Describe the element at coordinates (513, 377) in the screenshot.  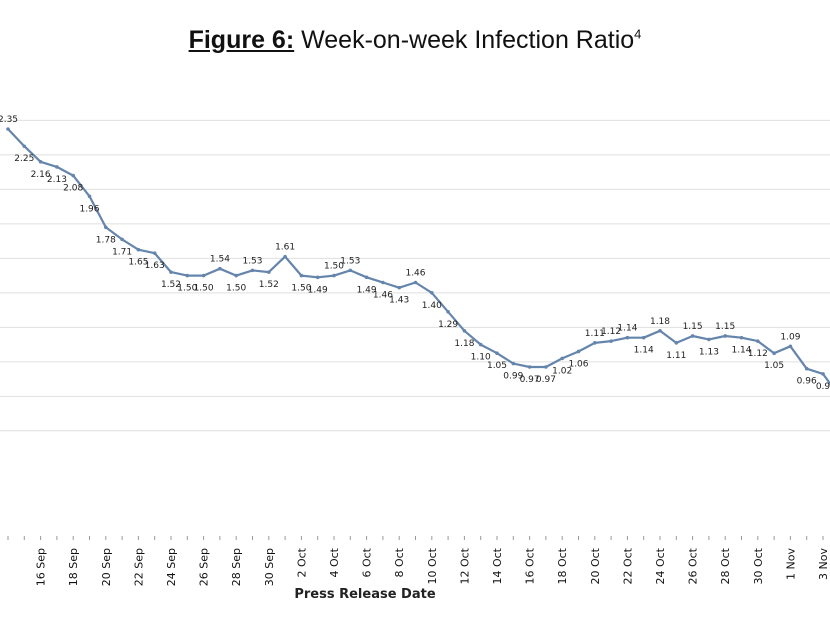
I see `data-label: 0.99` at that location.